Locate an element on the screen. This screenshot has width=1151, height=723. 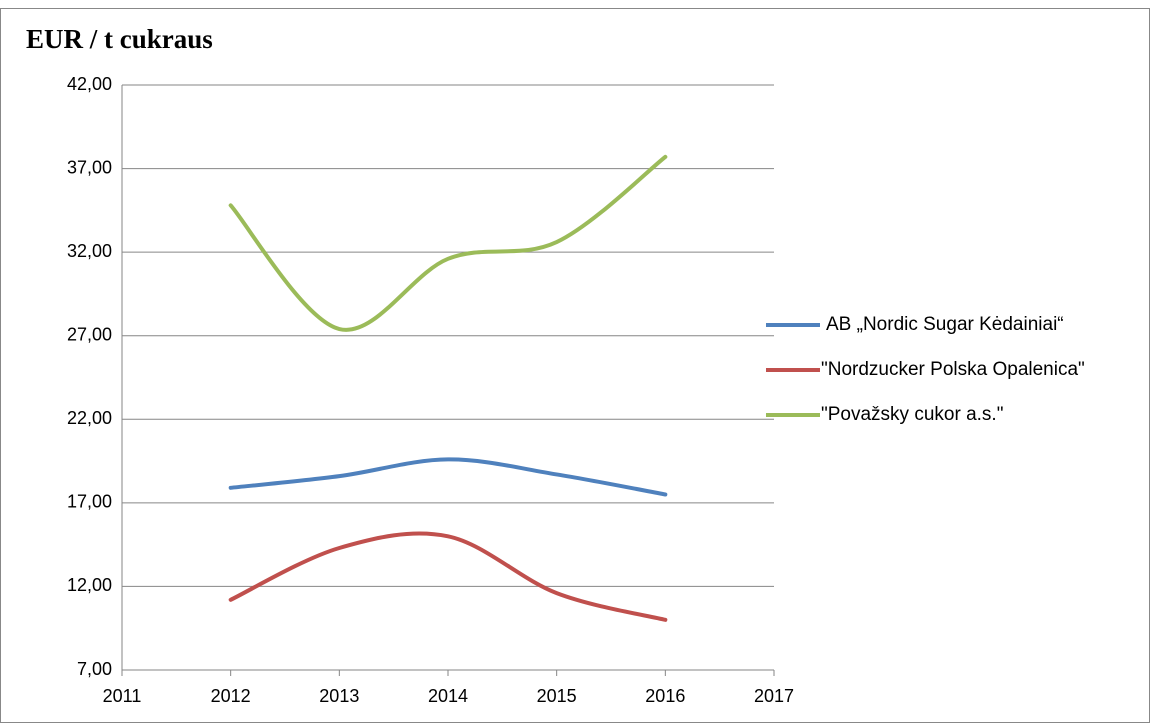
legend-label: "Nordzucker Polska Opalenica" is located at coordinates (953, 369).